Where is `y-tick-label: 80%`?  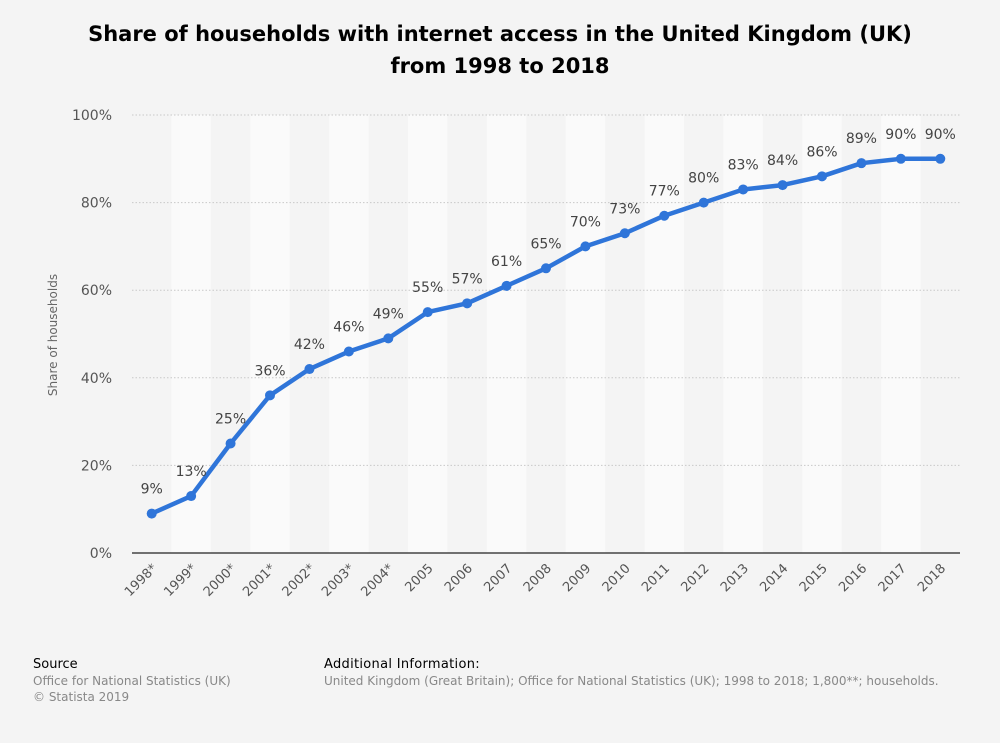 y-tick-label: 80% is located at coordinates (96, 204).